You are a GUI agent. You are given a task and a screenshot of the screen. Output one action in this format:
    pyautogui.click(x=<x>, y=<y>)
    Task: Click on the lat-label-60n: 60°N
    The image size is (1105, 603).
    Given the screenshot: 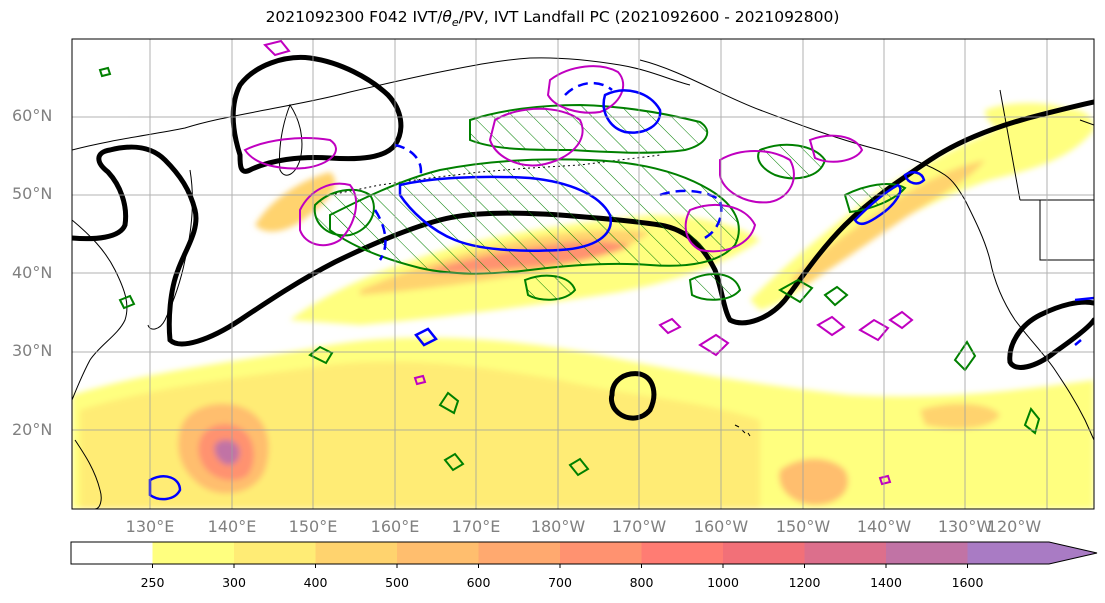 What is the action you would take?
    pyautogui.click(x=32, y=115)
    